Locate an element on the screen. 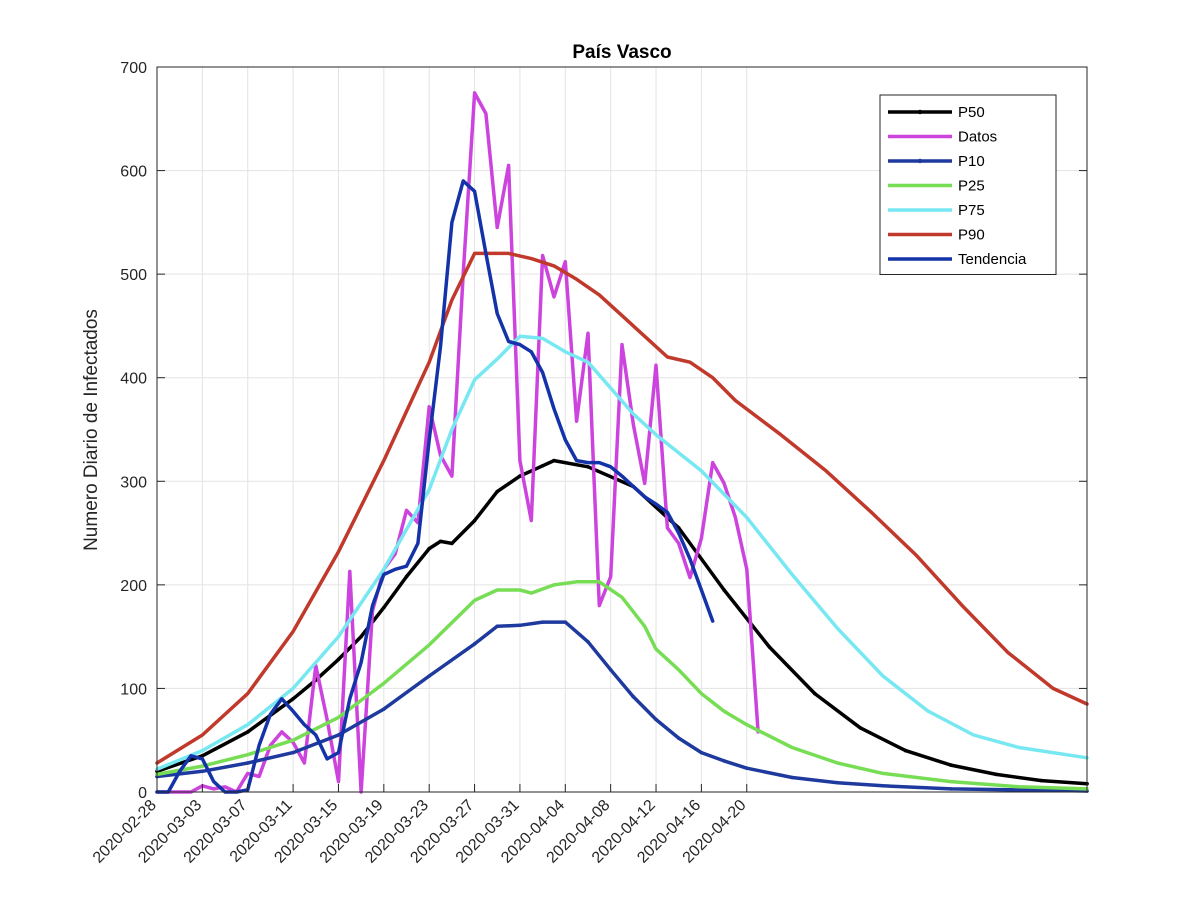  y-tick-label: 300 is located at coordinates (133, 482).